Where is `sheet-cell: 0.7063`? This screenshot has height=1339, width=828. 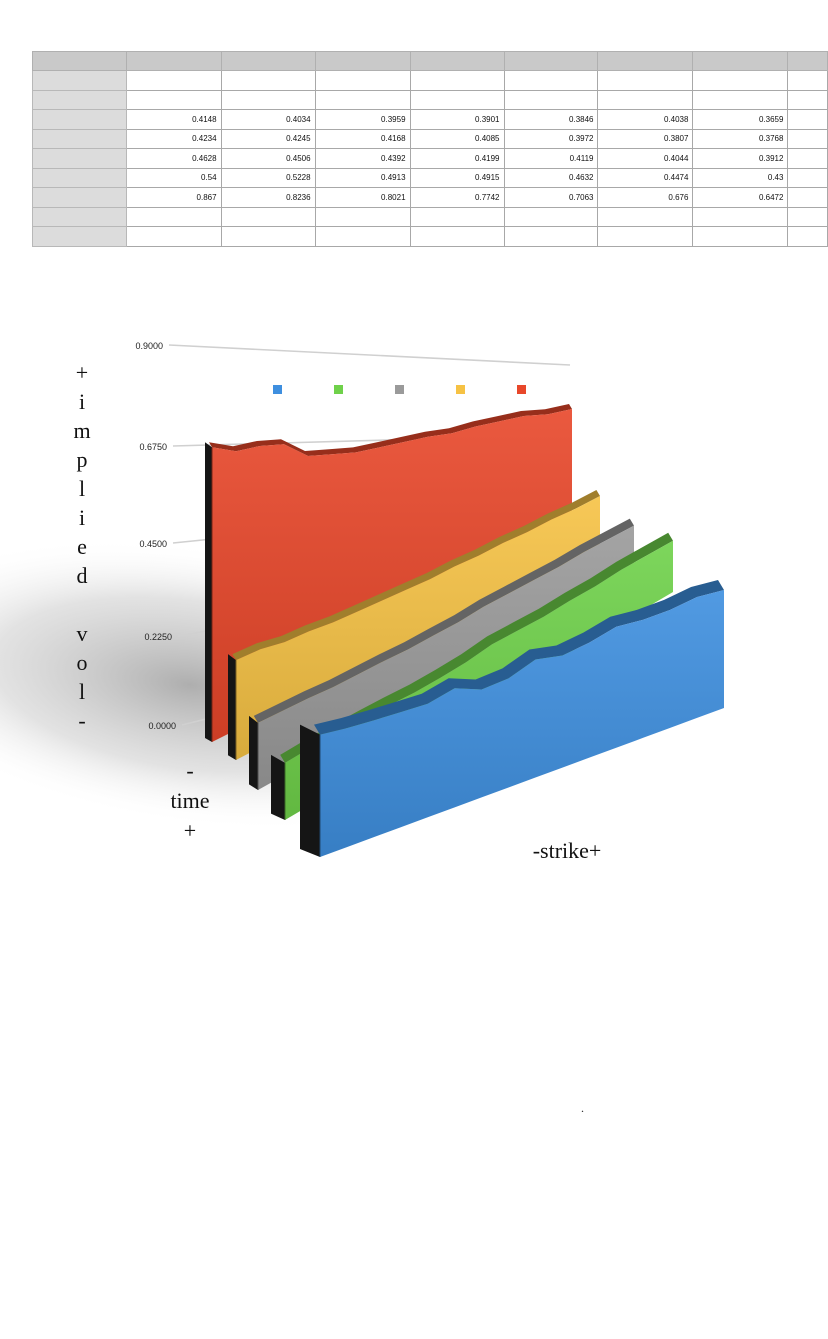 sheet-cell: 0.7063 is located at coordinates (551, 197).